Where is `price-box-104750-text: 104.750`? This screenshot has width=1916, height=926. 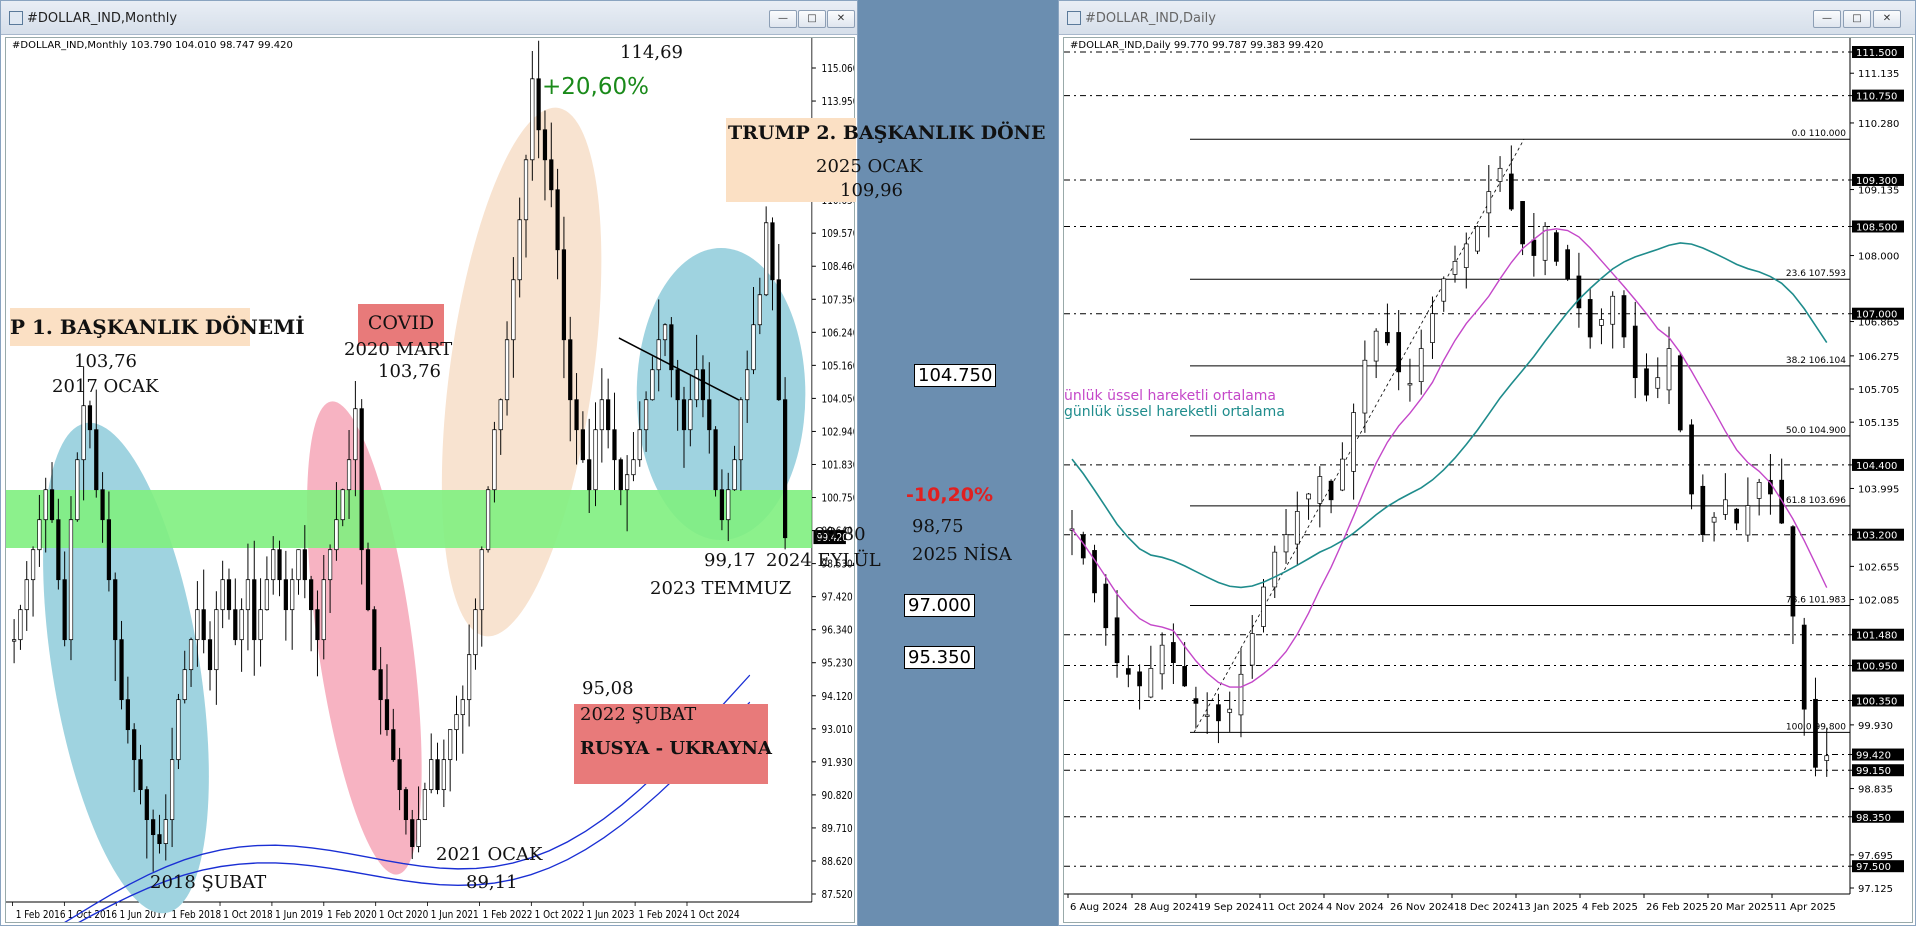 price-box-104750-text: 104.750 is located at coordinates (955, 375).